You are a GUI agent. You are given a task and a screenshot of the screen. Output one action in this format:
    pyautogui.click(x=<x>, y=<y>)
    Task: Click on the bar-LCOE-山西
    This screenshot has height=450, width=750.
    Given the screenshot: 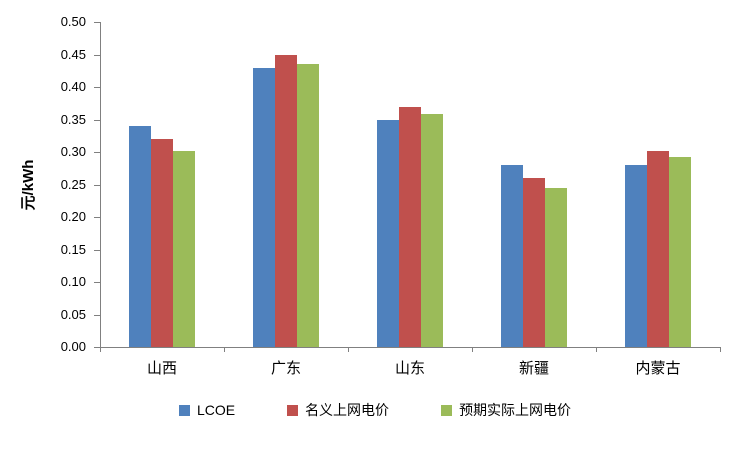 What is the action you would take?
    pyautogui.click(x=140, y=236)
    